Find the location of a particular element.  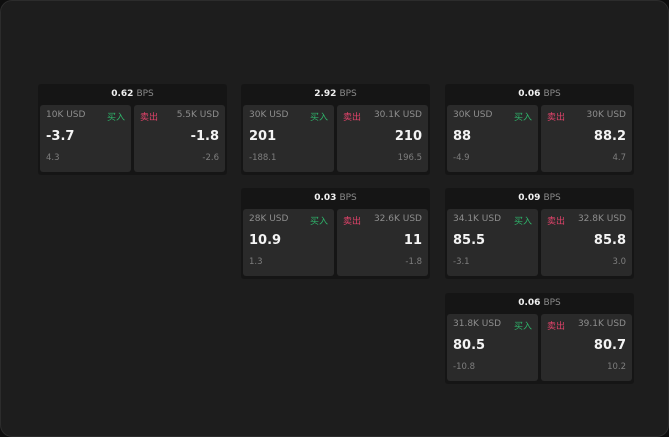

sell-price: -1.8 is located at coordinates (204, 136).